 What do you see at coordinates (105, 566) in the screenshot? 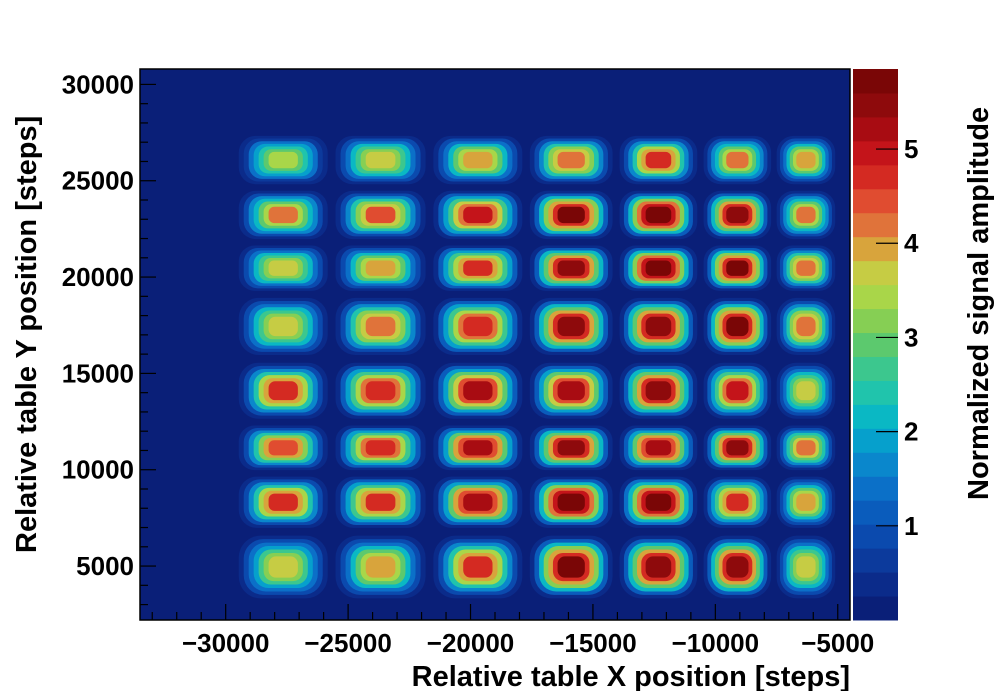
I see `y-tick-label: 5000` at bounding box center [105, 566].